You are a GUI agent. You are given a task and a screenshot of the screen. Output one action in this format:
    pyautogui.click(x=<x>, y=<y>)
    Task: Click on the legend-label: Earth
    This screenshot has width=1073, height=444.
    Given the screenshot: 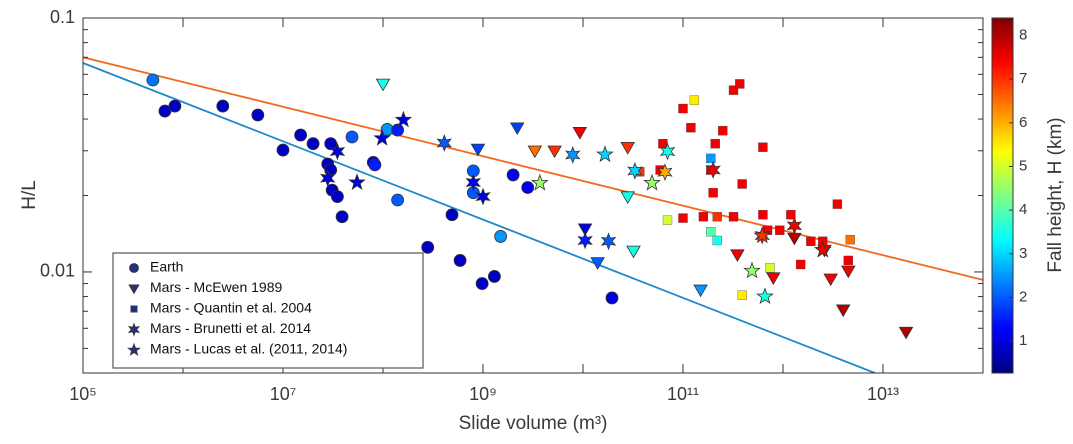 What is the action you would take?
    pyautogui.click(x=166, y=267)
    